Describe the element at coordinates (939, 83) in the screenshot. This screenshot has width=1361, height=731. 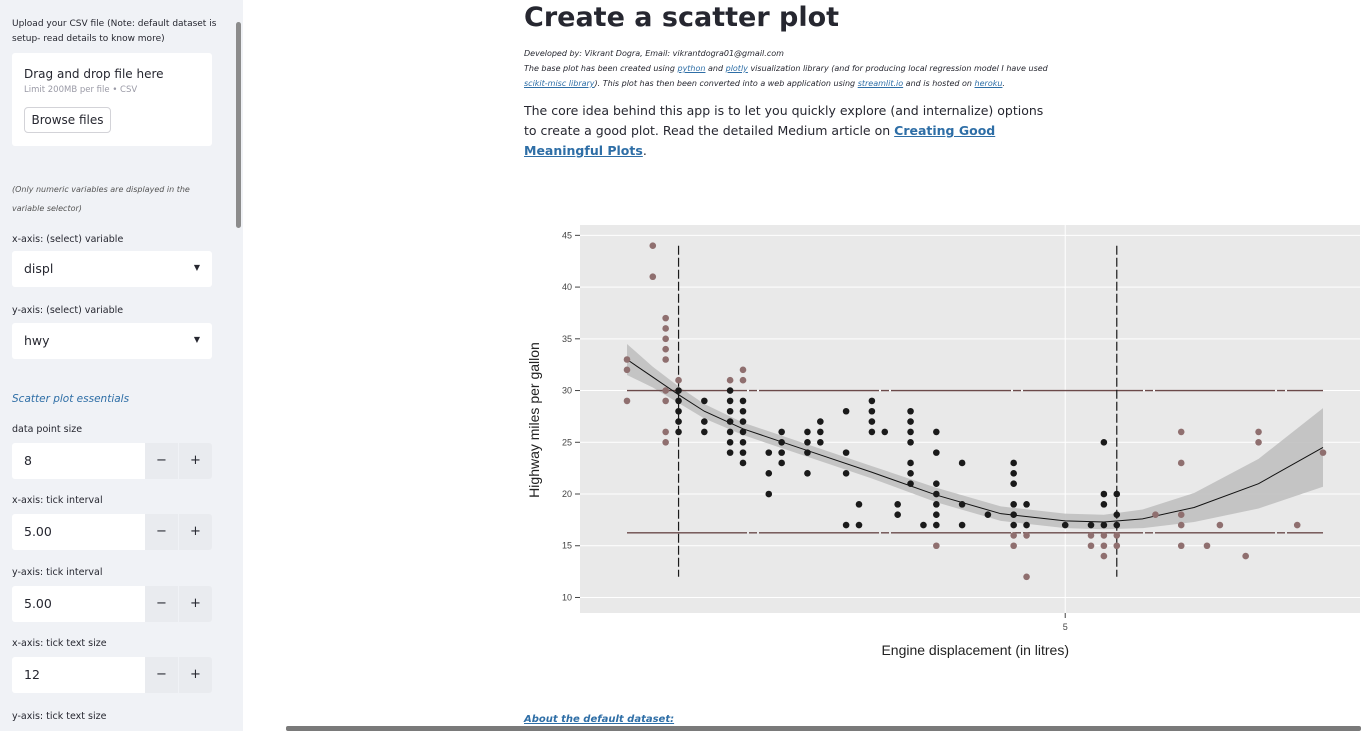
I see `desc-text: and is hosted on` at that location.